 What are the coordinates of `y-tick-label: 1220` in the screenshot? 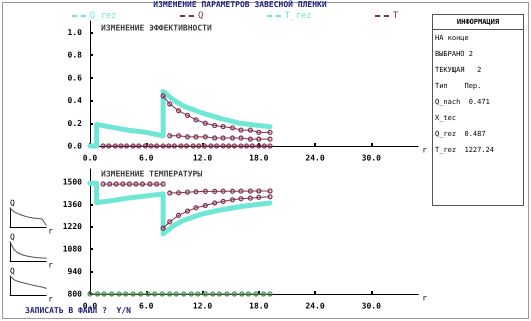 It's located at (72, 227).